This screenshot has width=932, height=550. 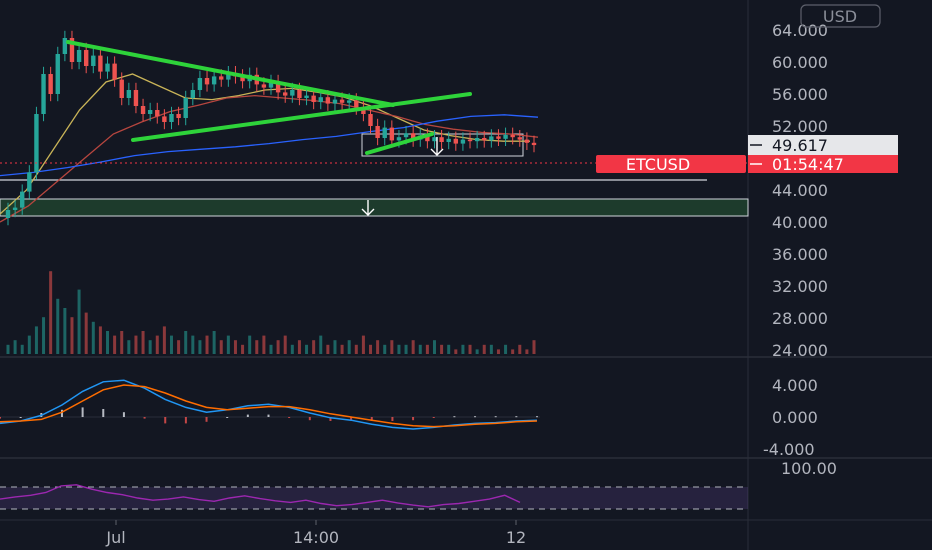 I want to click on currency-button-label: USD, so click(x=840, y=16).